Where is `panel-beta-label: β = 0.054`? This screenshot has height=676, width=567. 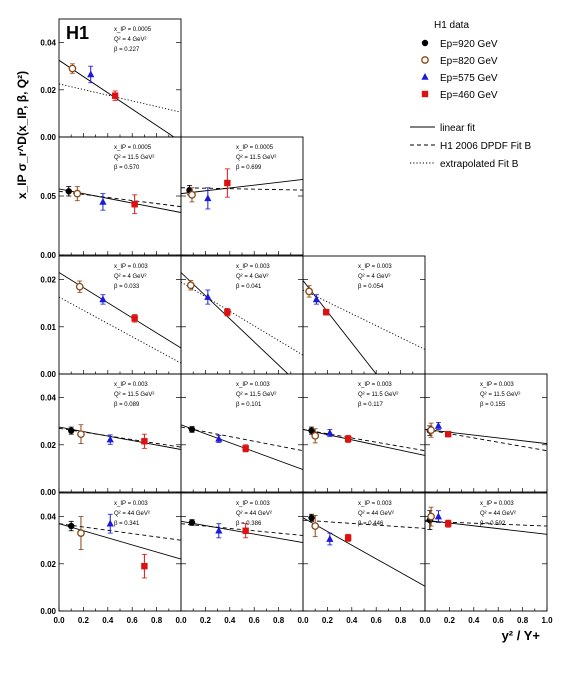
panel-beta-label: β = 0.054 is located at coordinates (371, 287).